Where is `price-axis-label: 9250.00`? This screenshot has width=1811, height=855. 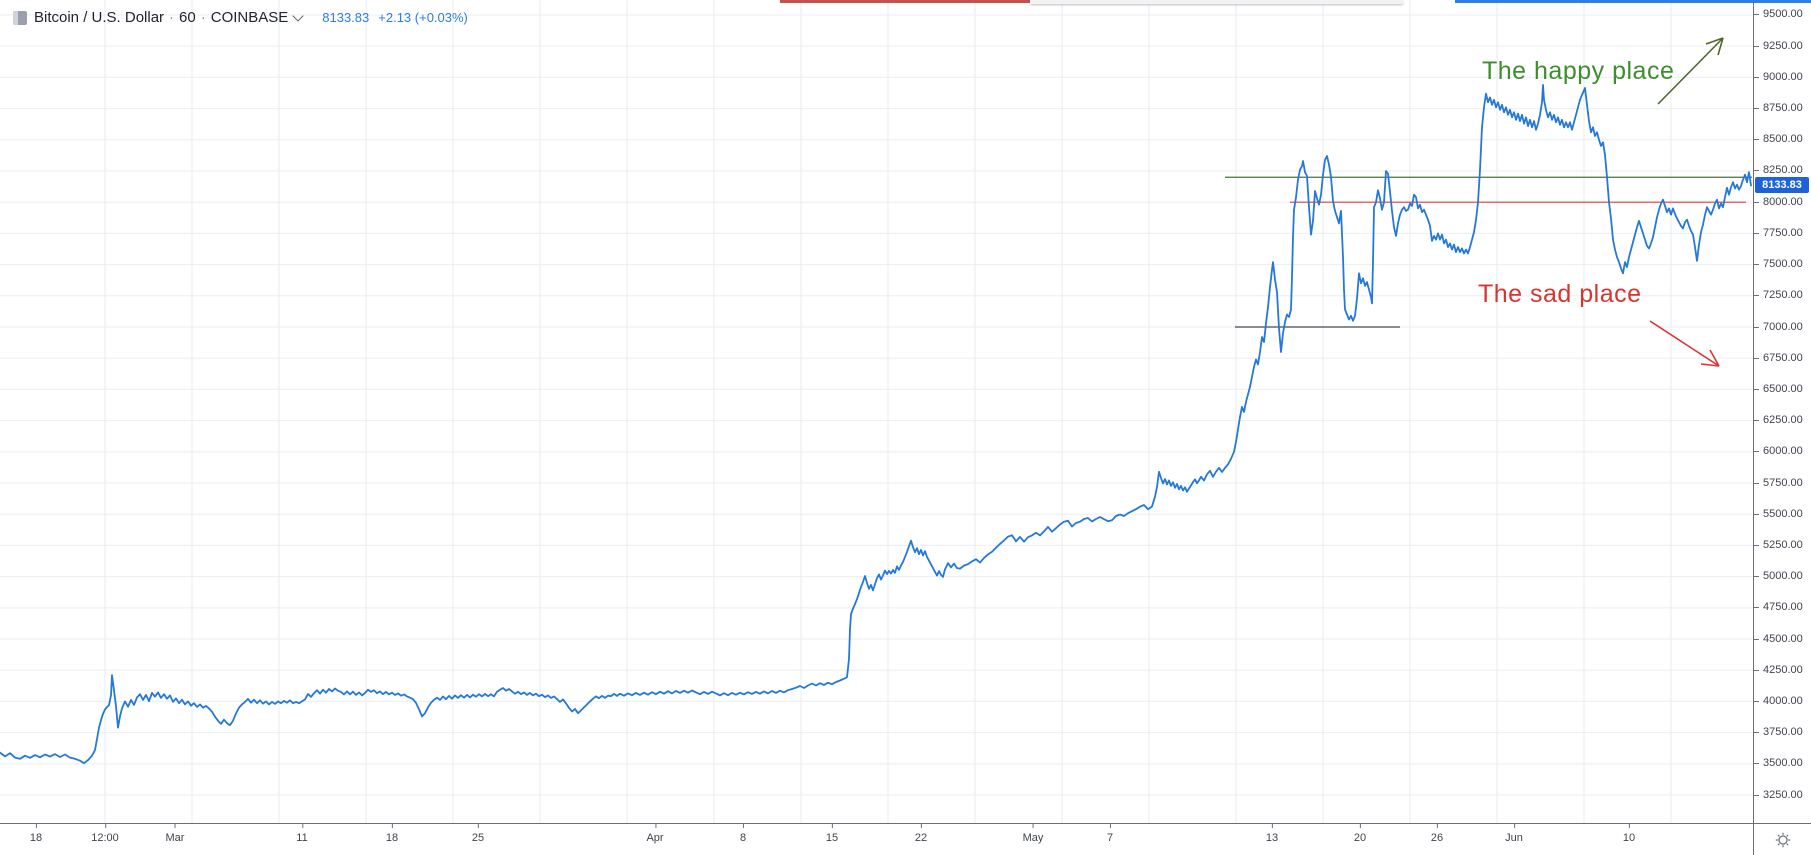 price-axis-label: 9250.00 is located at coordinates (1778, 45).